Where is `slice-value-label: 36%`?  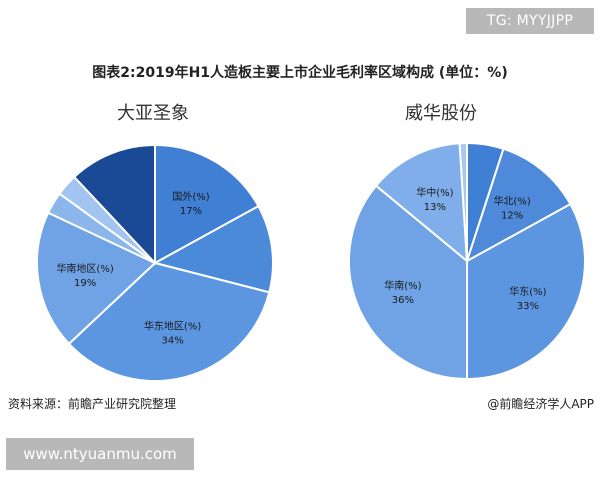
slice-value-label: 36% is located at coordinates (403, 300).